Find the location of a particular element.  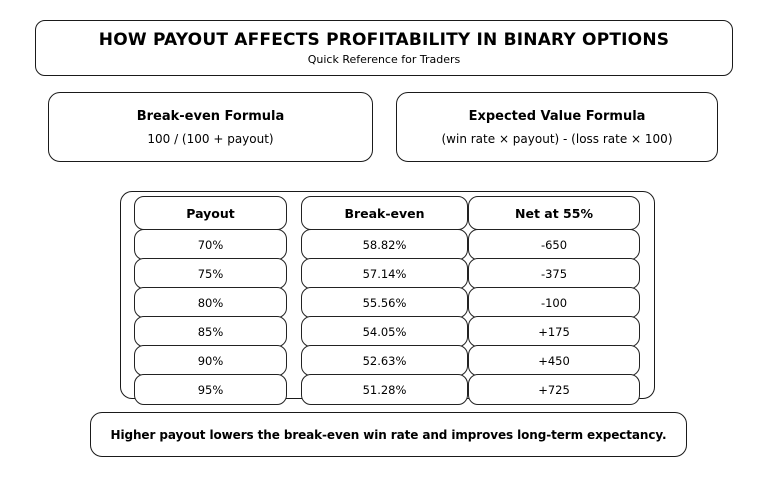

table-cell-net-80: -100 is located at coordinates (554, 302).